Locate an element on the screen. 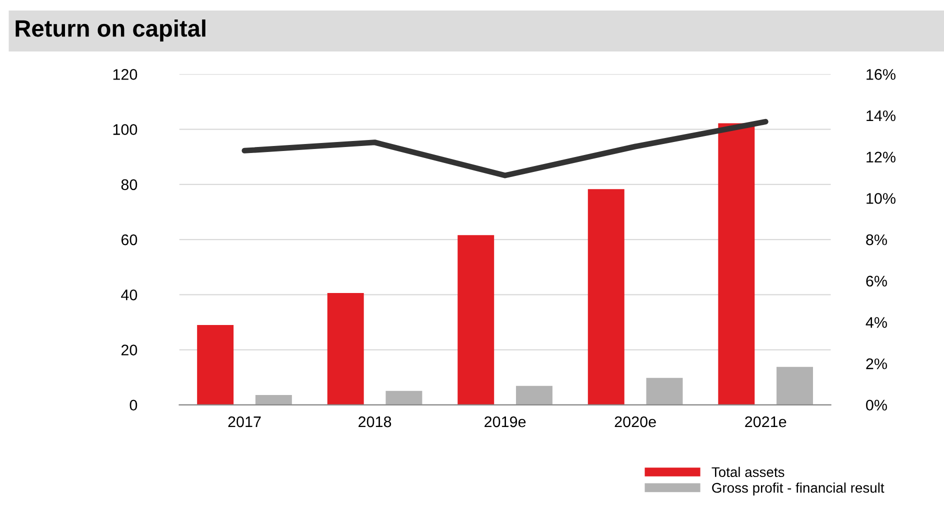  legend-label: Total assets is located at coordinates (748, 472).